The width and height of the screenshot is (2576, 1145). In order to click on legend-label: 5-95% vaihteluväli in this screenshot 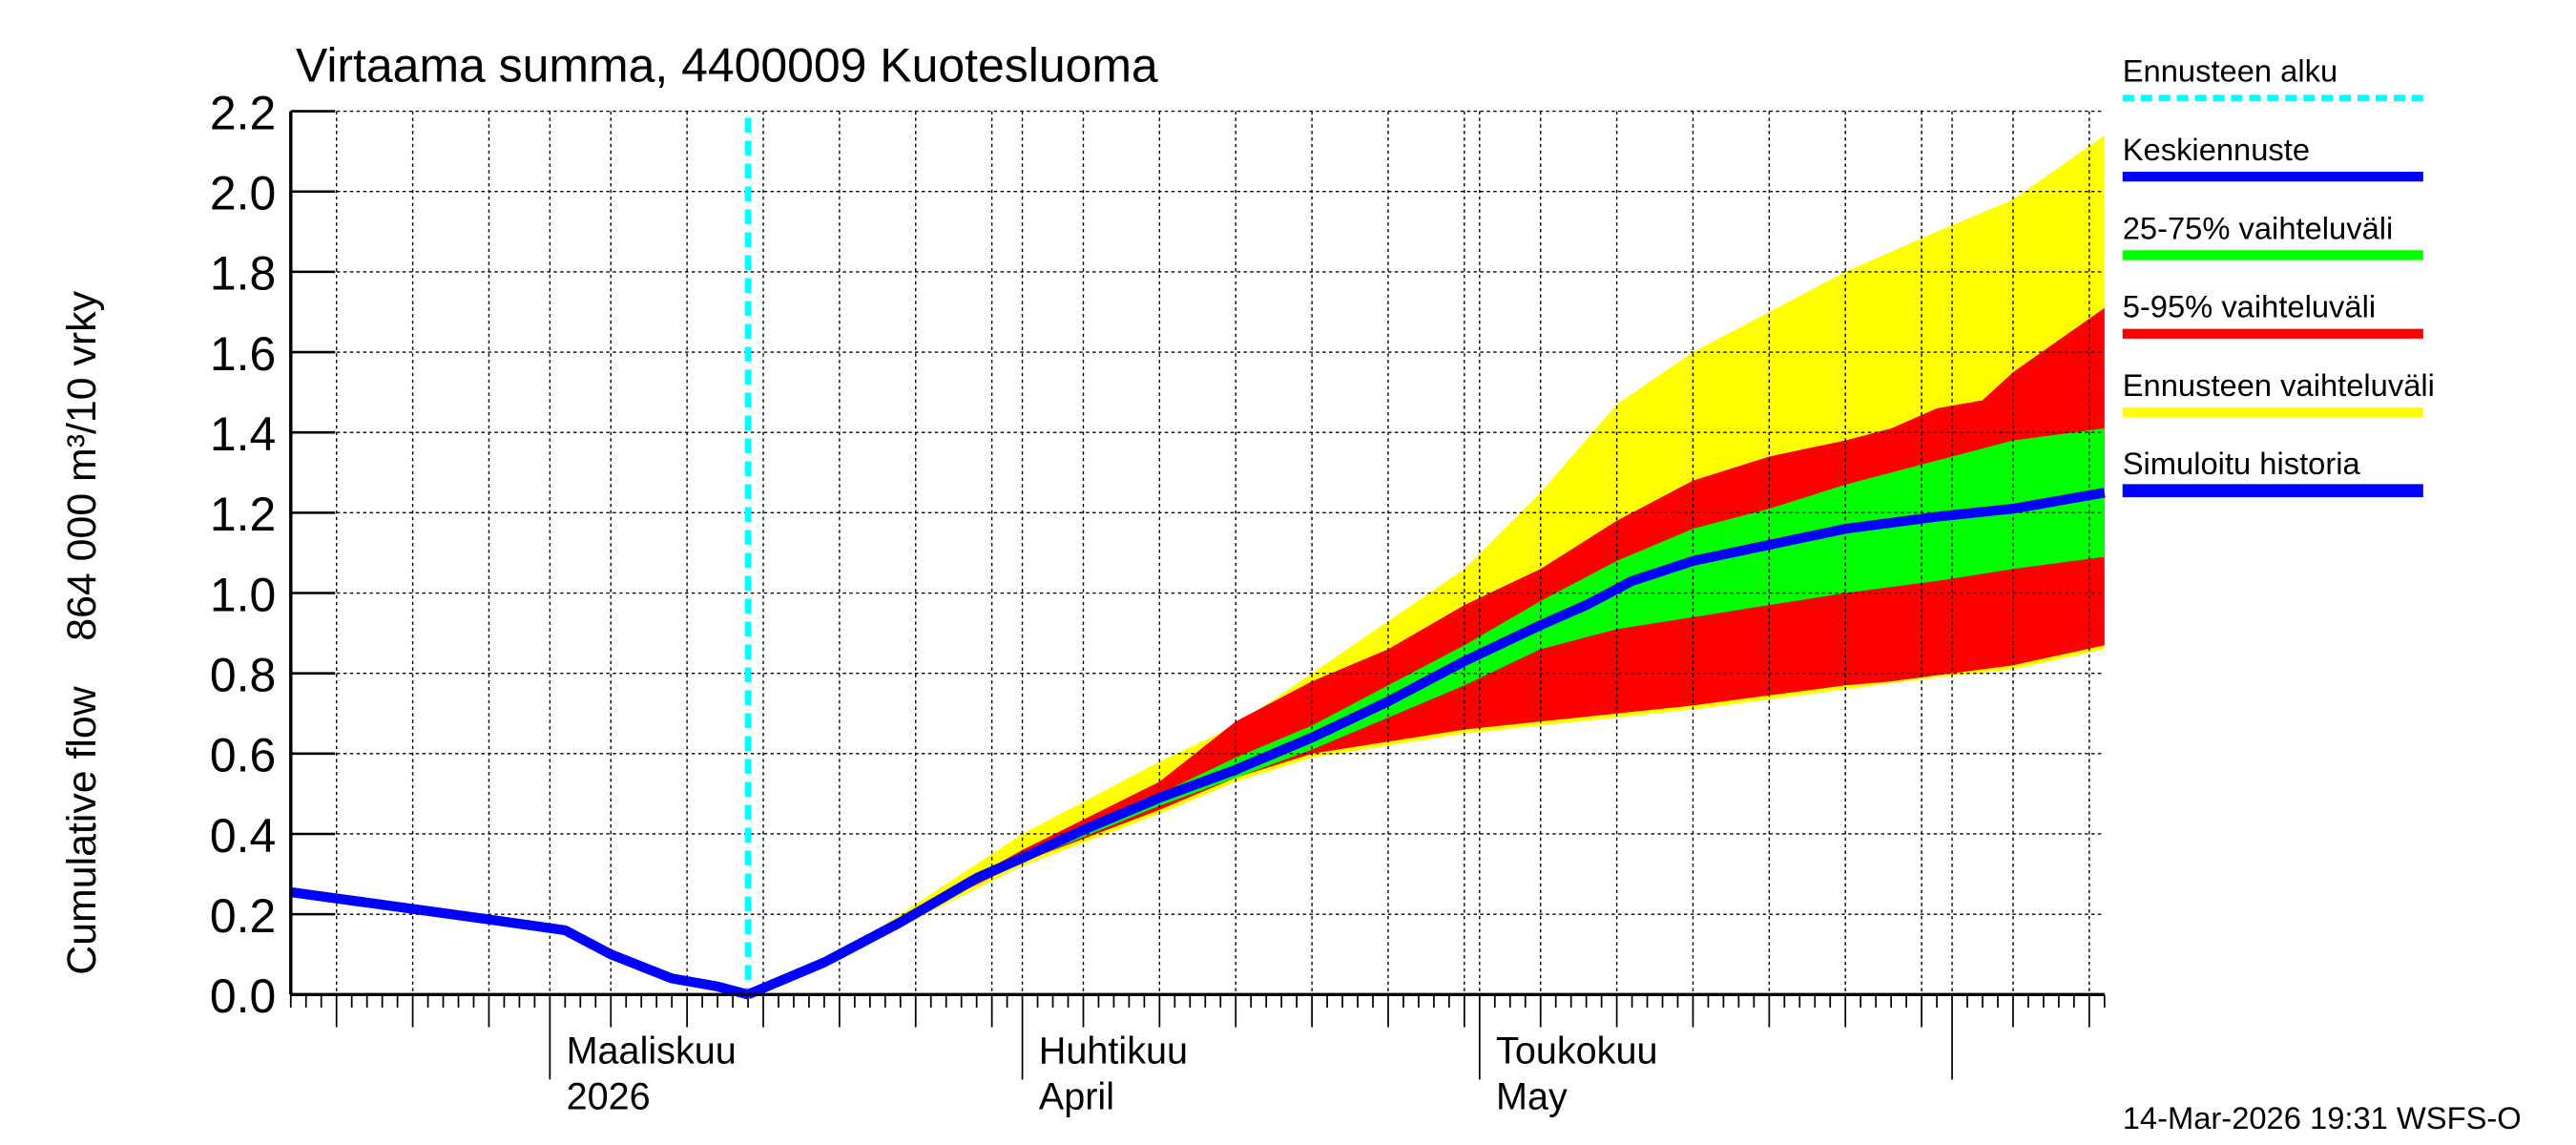, I will do `click(2249, 307)`.